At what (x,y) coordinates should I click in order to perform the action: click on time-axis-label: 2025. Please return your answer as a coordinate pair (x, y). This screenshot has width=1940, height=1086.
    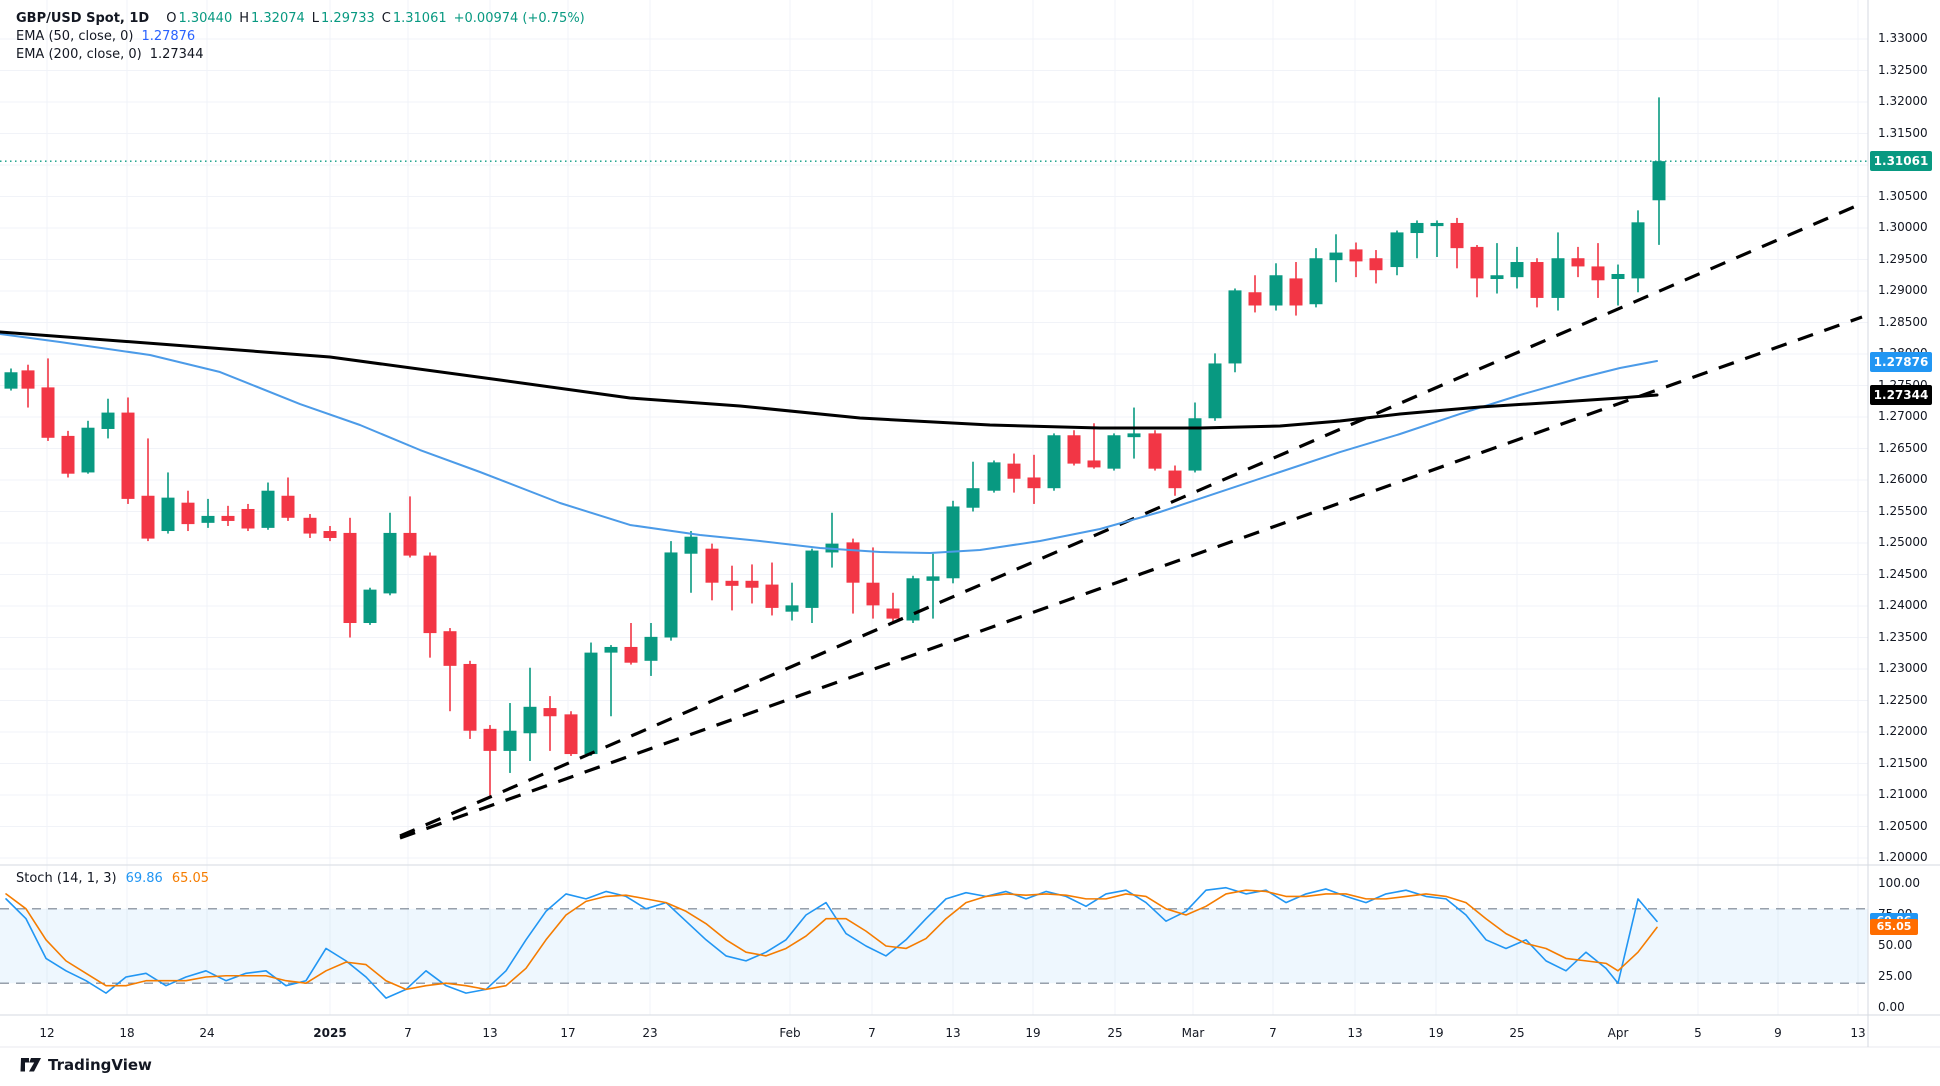
    Looking at the image, I should click on (330, 1033).